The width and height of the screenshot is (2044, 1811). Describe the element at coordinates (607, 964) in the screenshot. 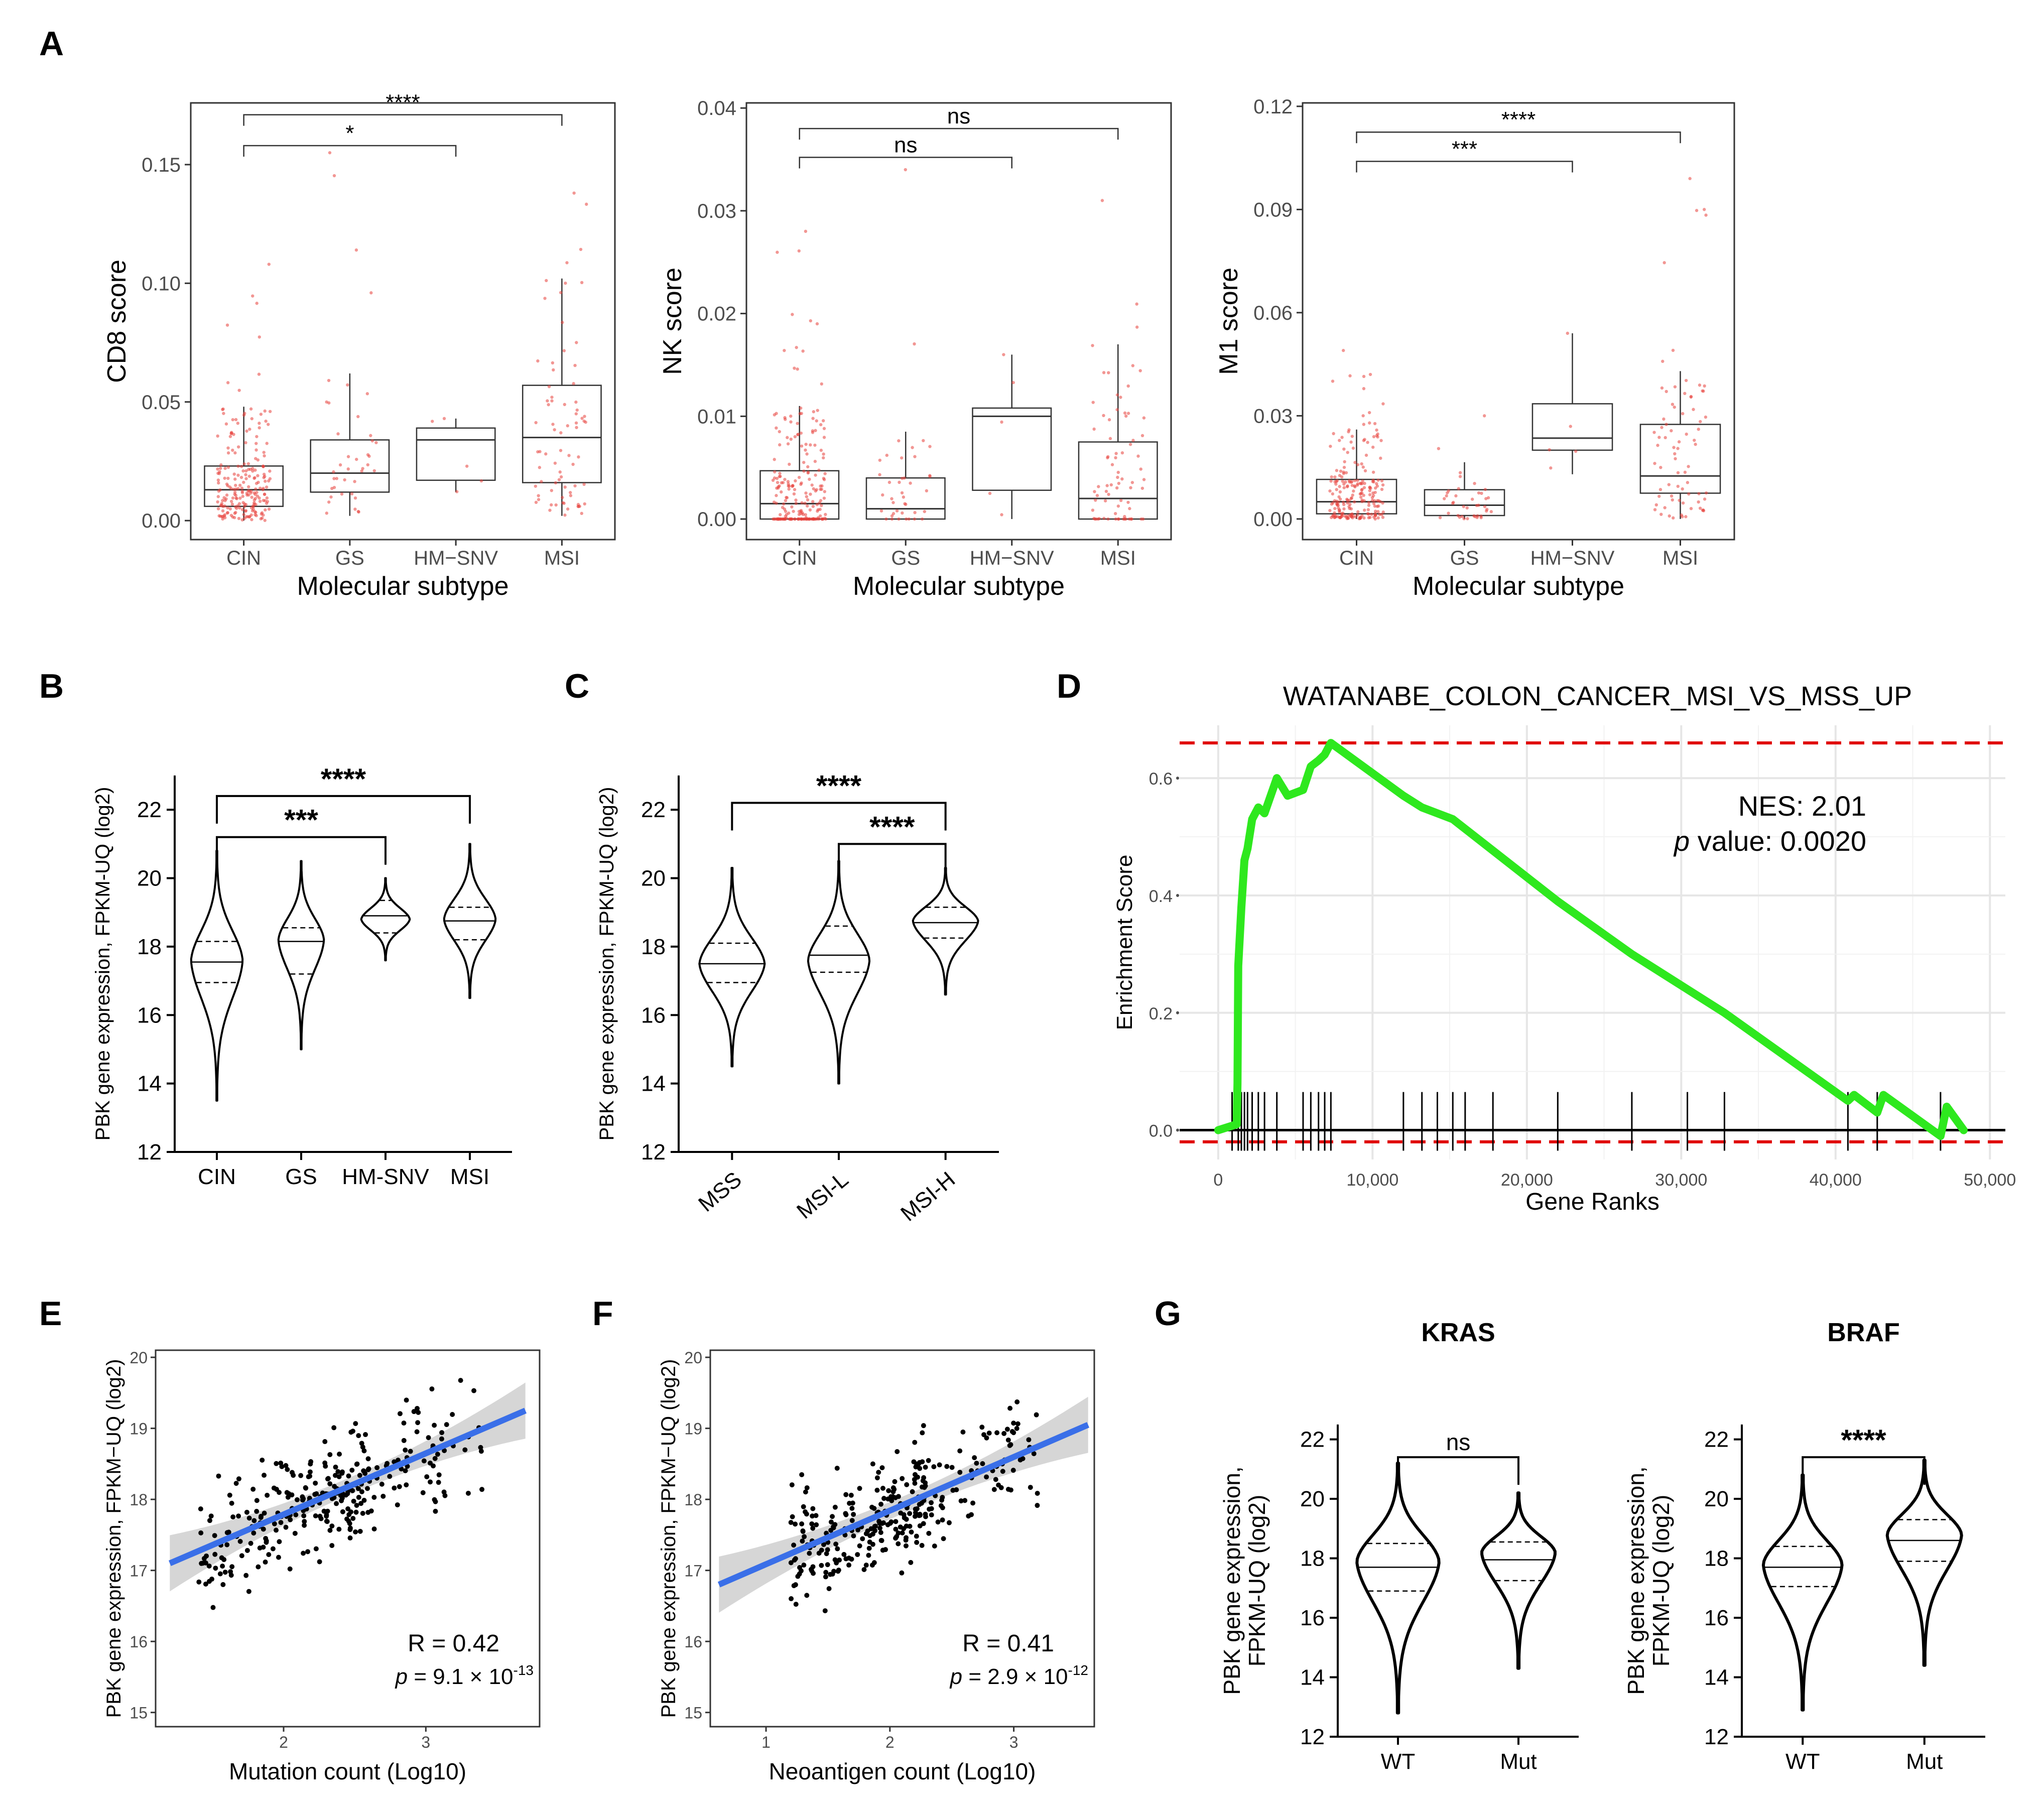

I see `y-axis-title: PBK gene expression, FPKM-UQ (log2)` at that location.